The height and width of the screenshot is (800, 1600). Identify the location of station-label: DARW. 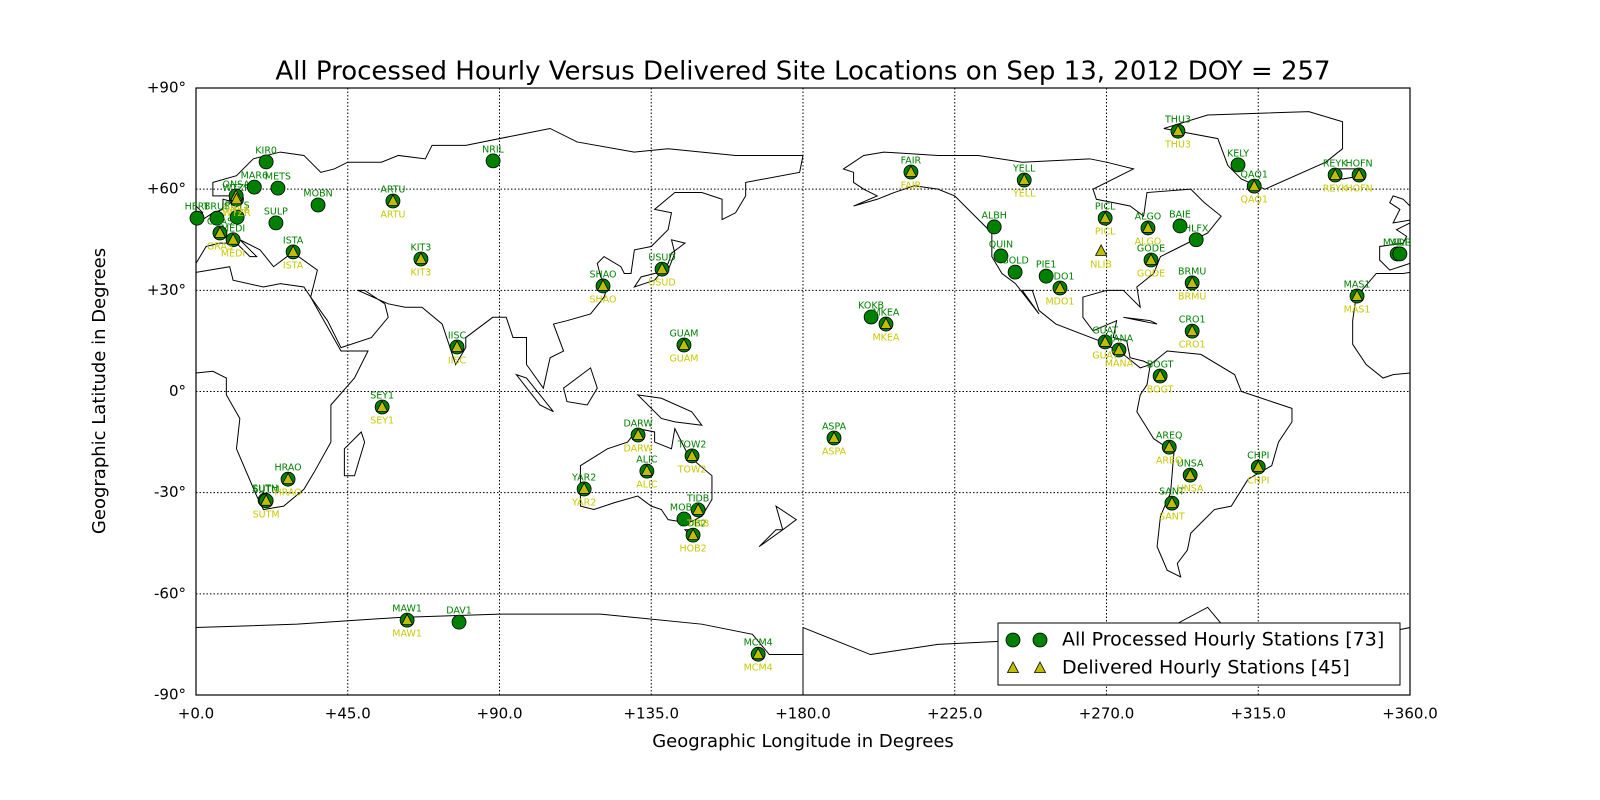
(638, 449).